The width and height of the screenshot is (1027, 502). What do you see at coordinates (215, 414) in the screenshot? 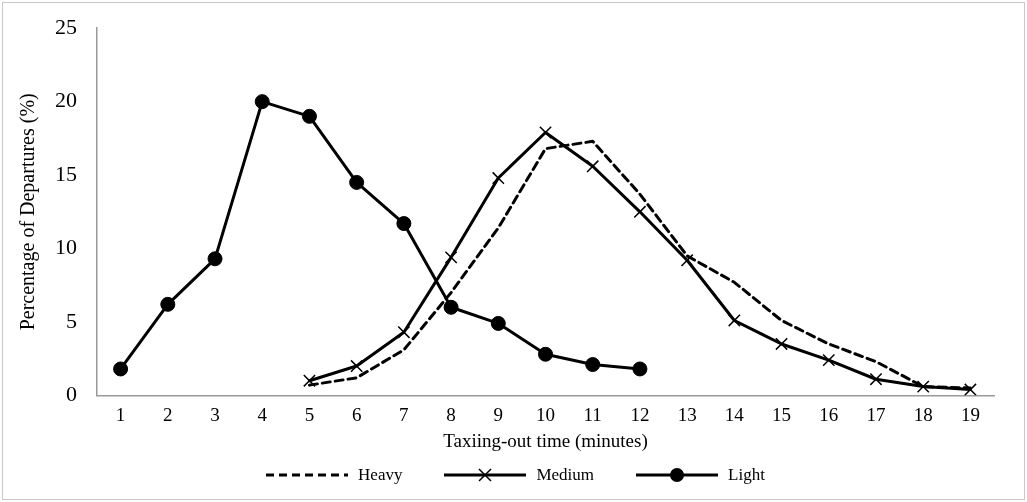
I see `x-tick-label: 3` at bounding box center [215, 414].